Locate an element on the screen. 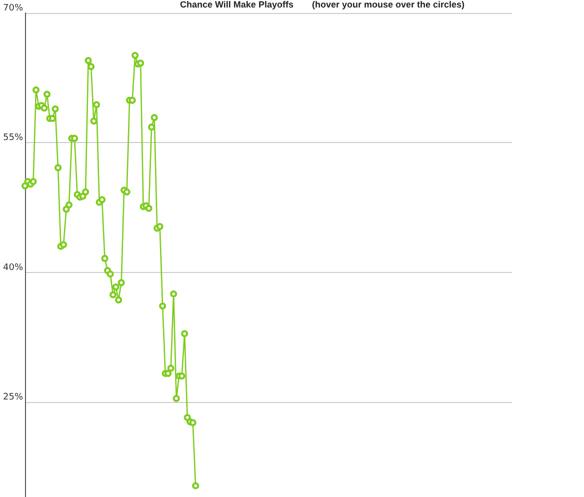 This screenshot has height=497, width=584. y-tick-label: 40% is located at coordinates (13, 267).